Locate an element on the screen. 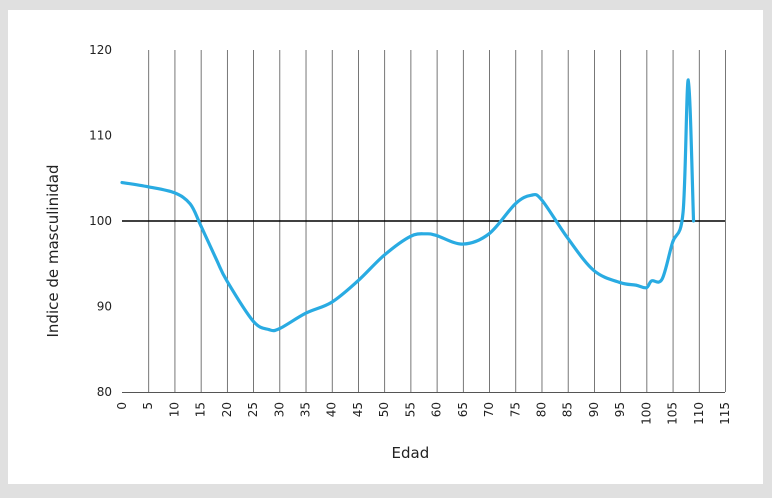 Image resolution: width=772 pixels, height=498 pixels. x-tick-label-80: 80 is located at coordinates (541, 409).